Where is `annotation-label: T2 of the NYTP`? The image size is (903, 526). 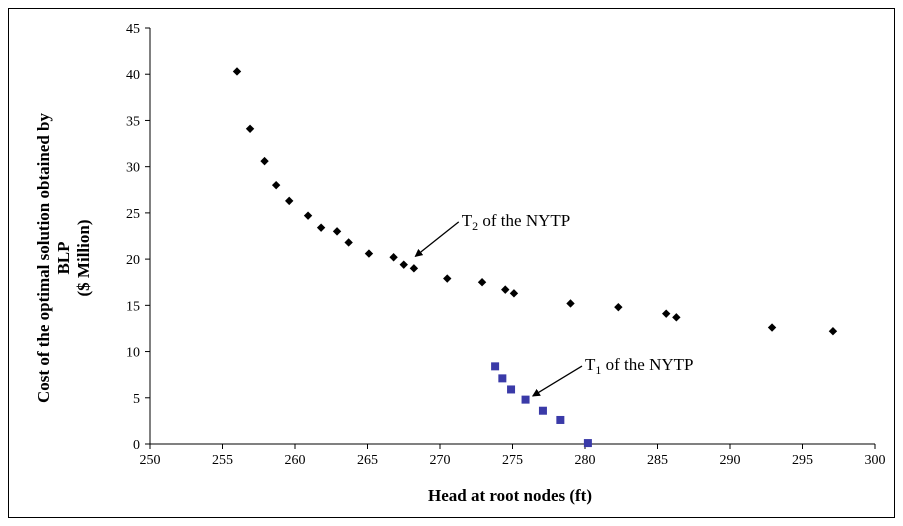 annotation-label: T2 of the NYTP is located at coordinates (516, 222).